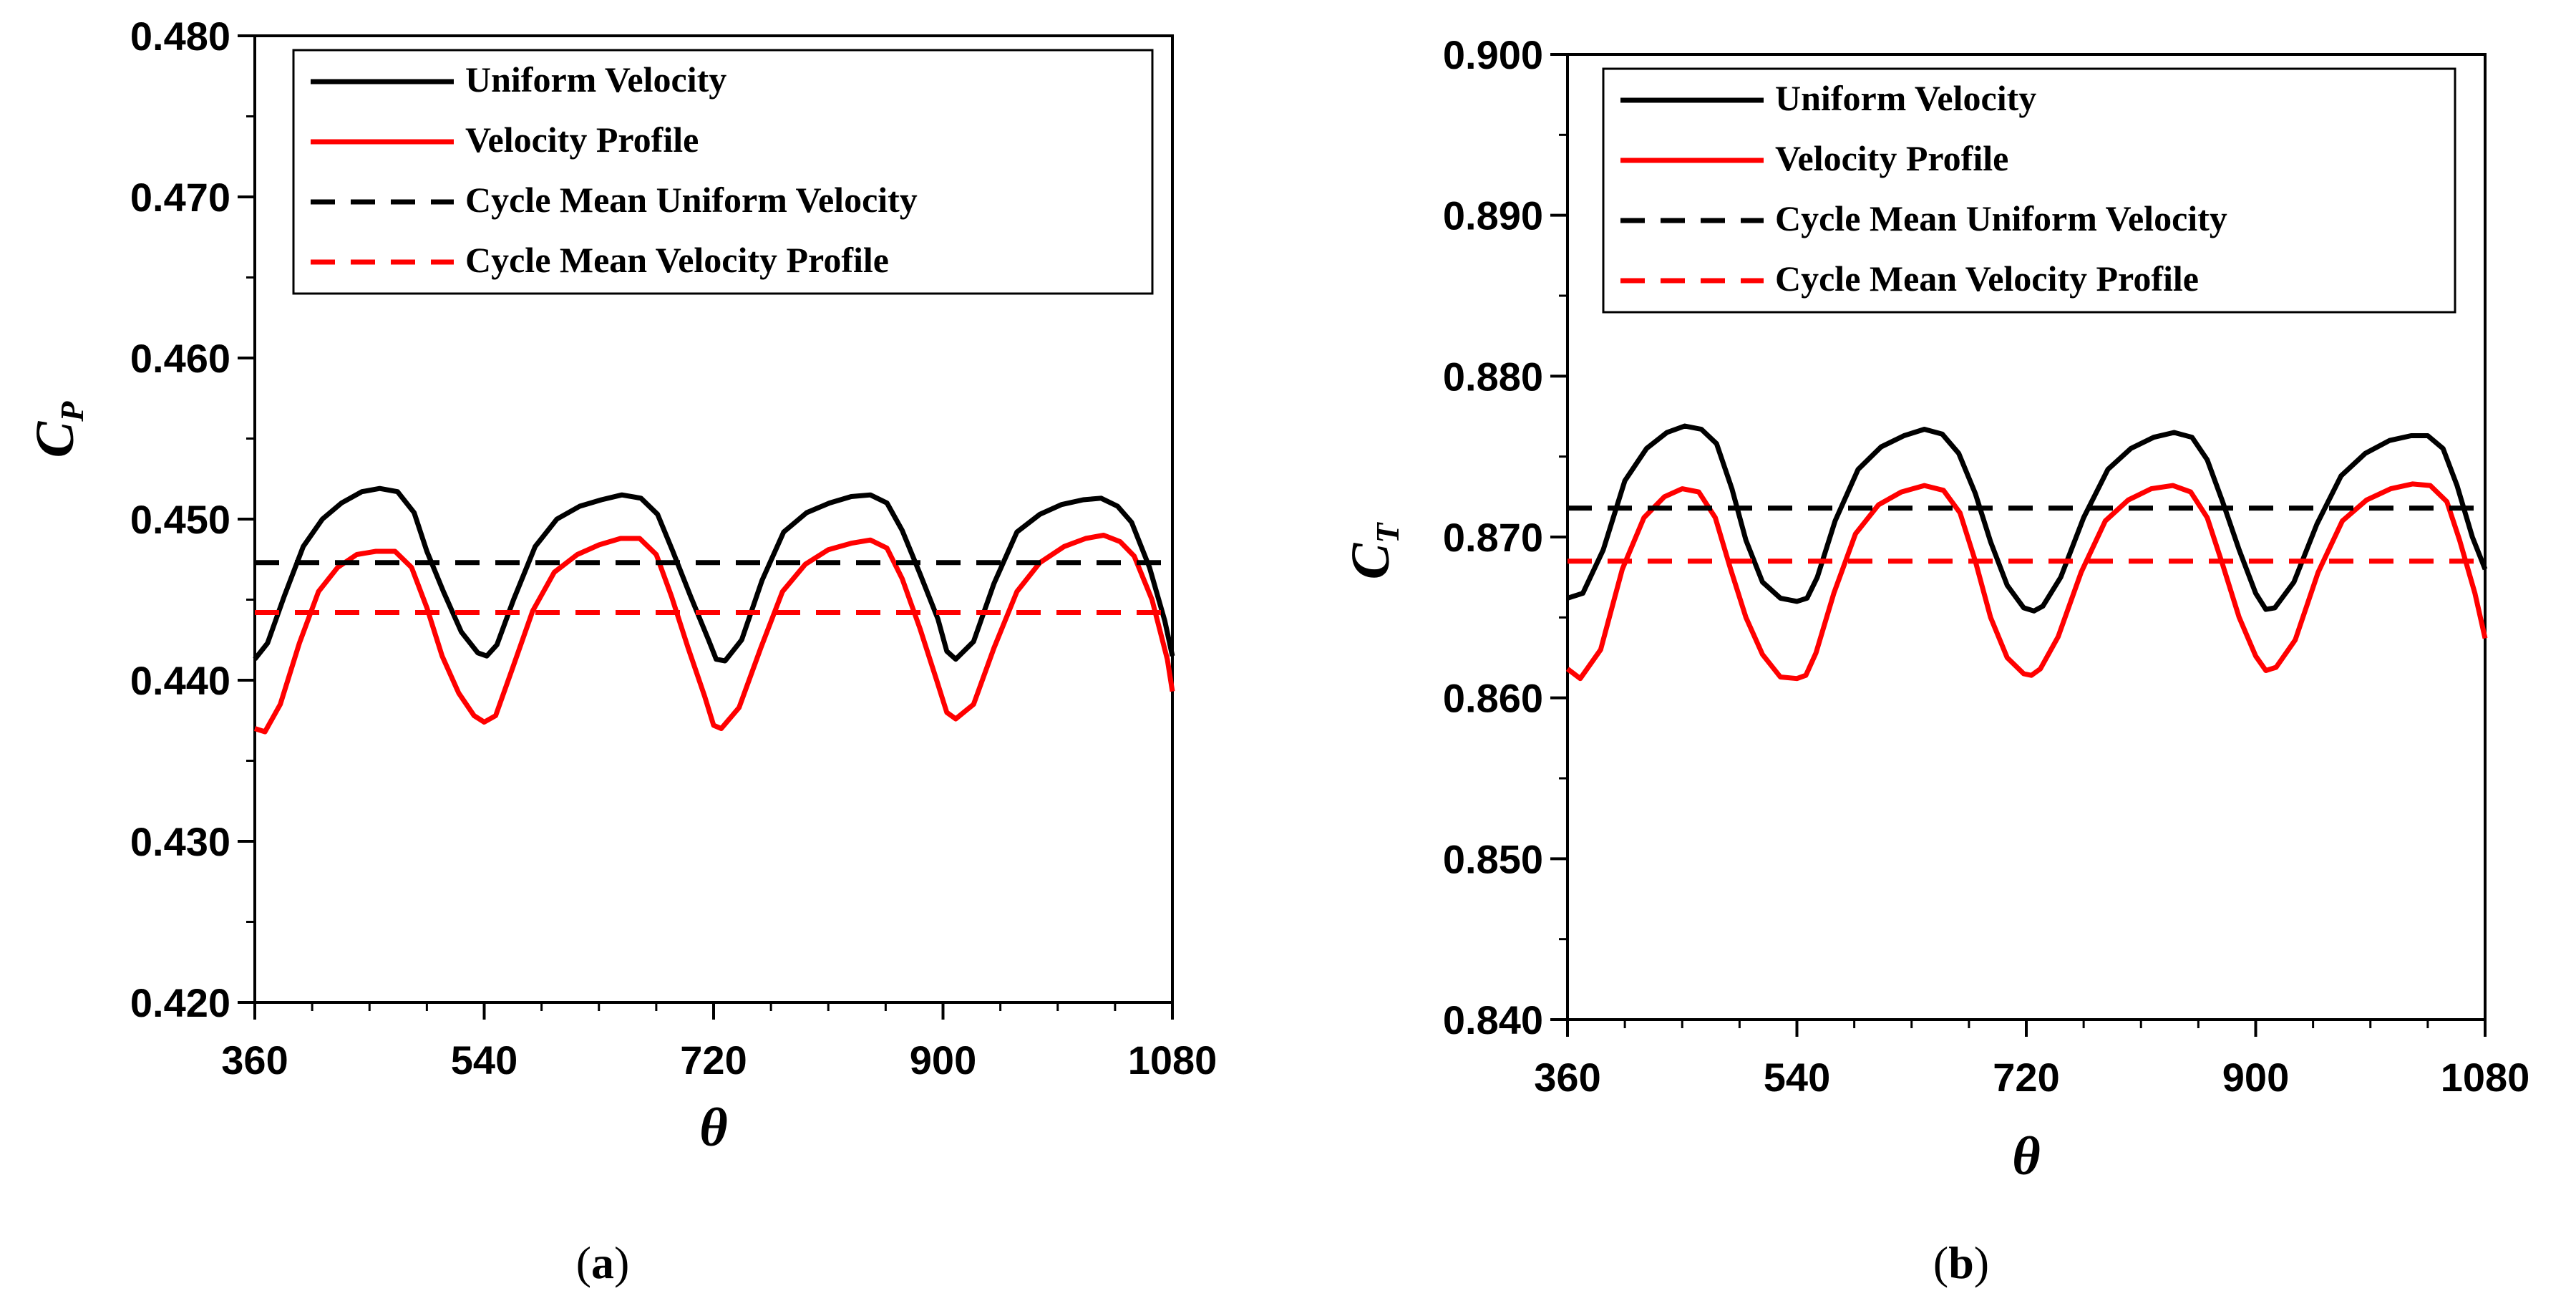 Image resolution: width=2576 pixels, height=1306 pixels. Describe the element at coordinates (1387, 532) in the screenshot. I see `y-axis-label-subscript: T` at that location.